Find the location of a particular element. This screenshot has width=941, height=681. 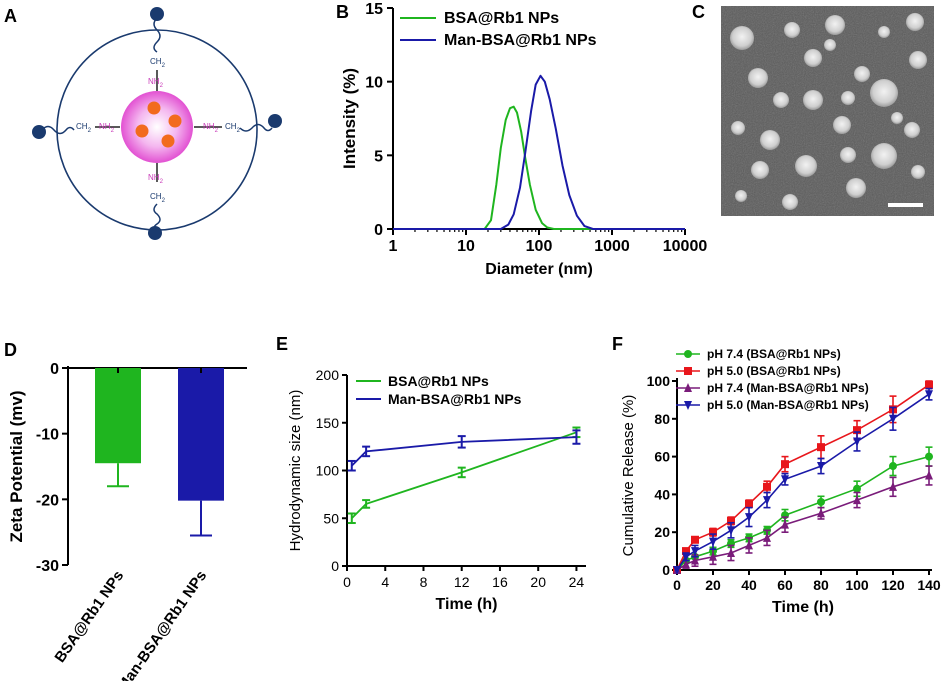

y-tick-label: 40 is located at coordinates (662, 494).